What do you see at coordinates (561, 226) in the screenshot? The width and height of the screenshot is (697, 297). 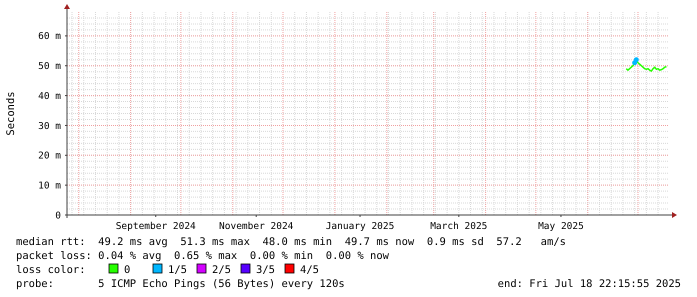 I see `x-tick-label: May 2025` at bounding box center [561, 226].